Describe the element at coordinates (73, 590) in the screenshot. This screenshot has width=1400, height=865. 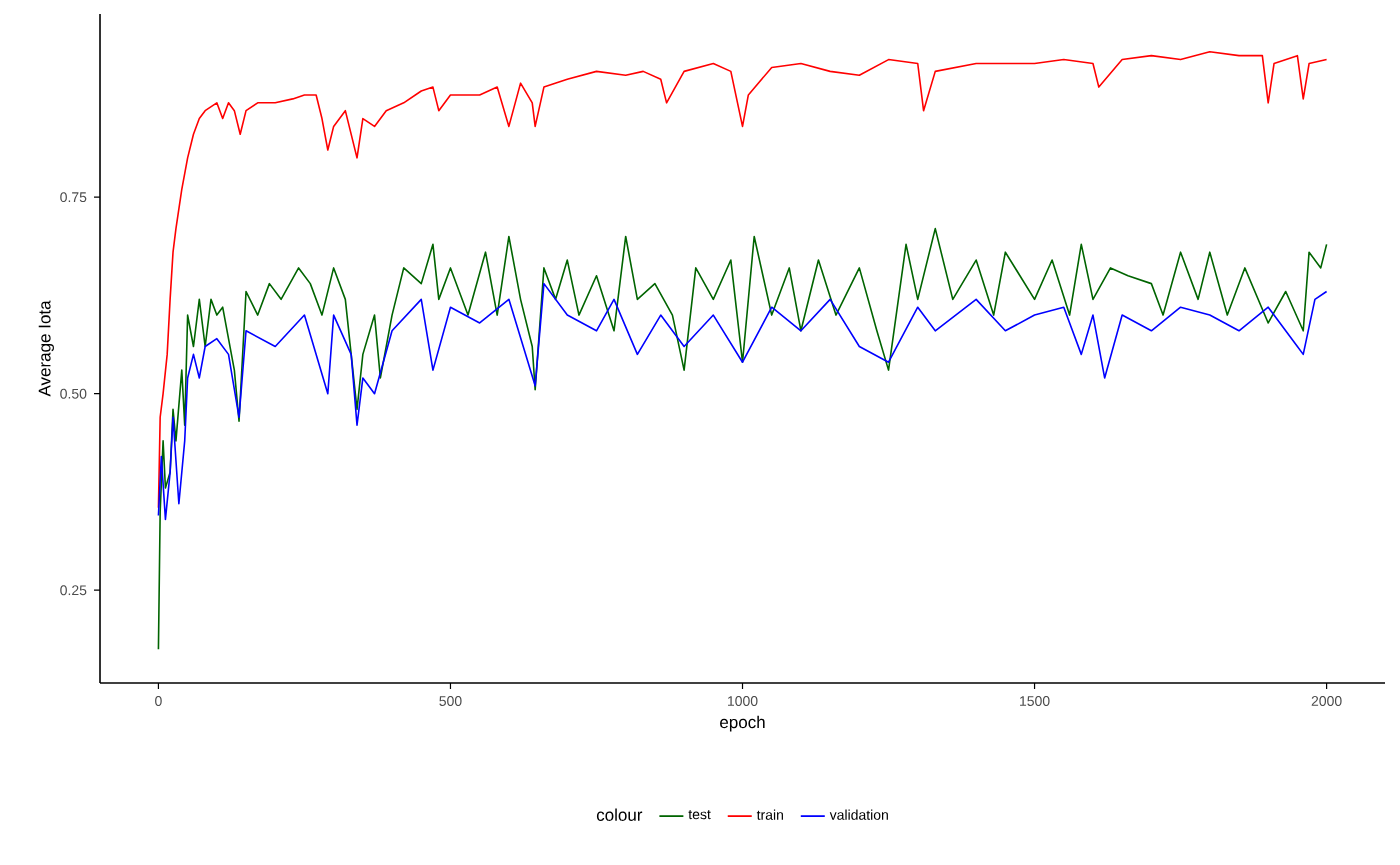
I see `y-tick-label: 0.25` at that location.